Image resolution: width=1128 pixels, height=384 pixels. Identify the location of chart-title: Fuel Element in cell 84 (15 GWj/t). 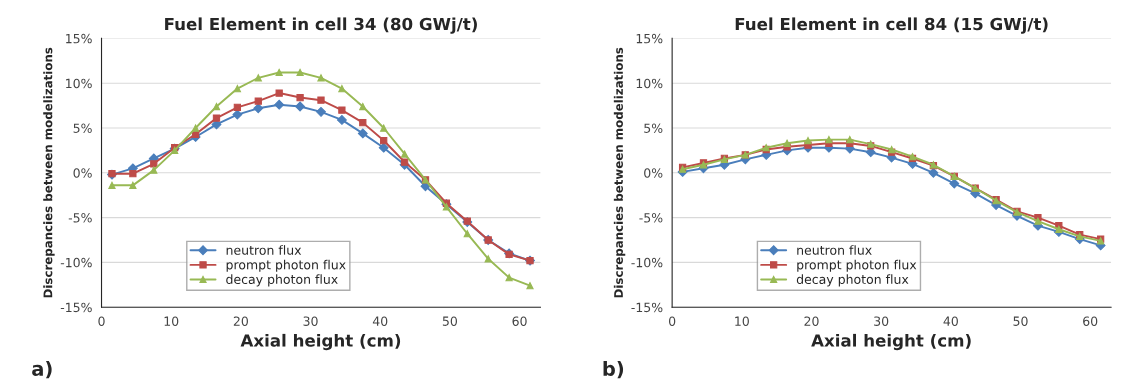
(891, 25).